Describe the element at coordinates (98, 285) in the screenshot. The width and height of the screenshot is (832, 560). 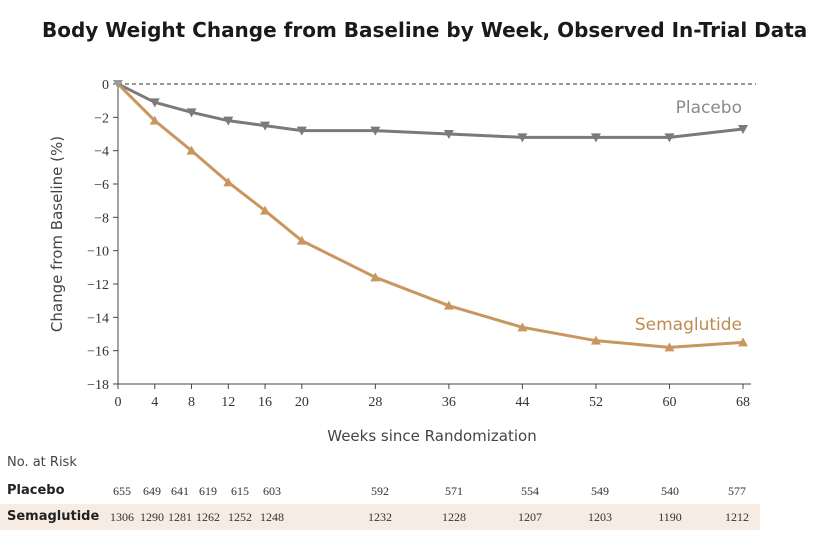
I see `y-tick-label: −12` at that location.